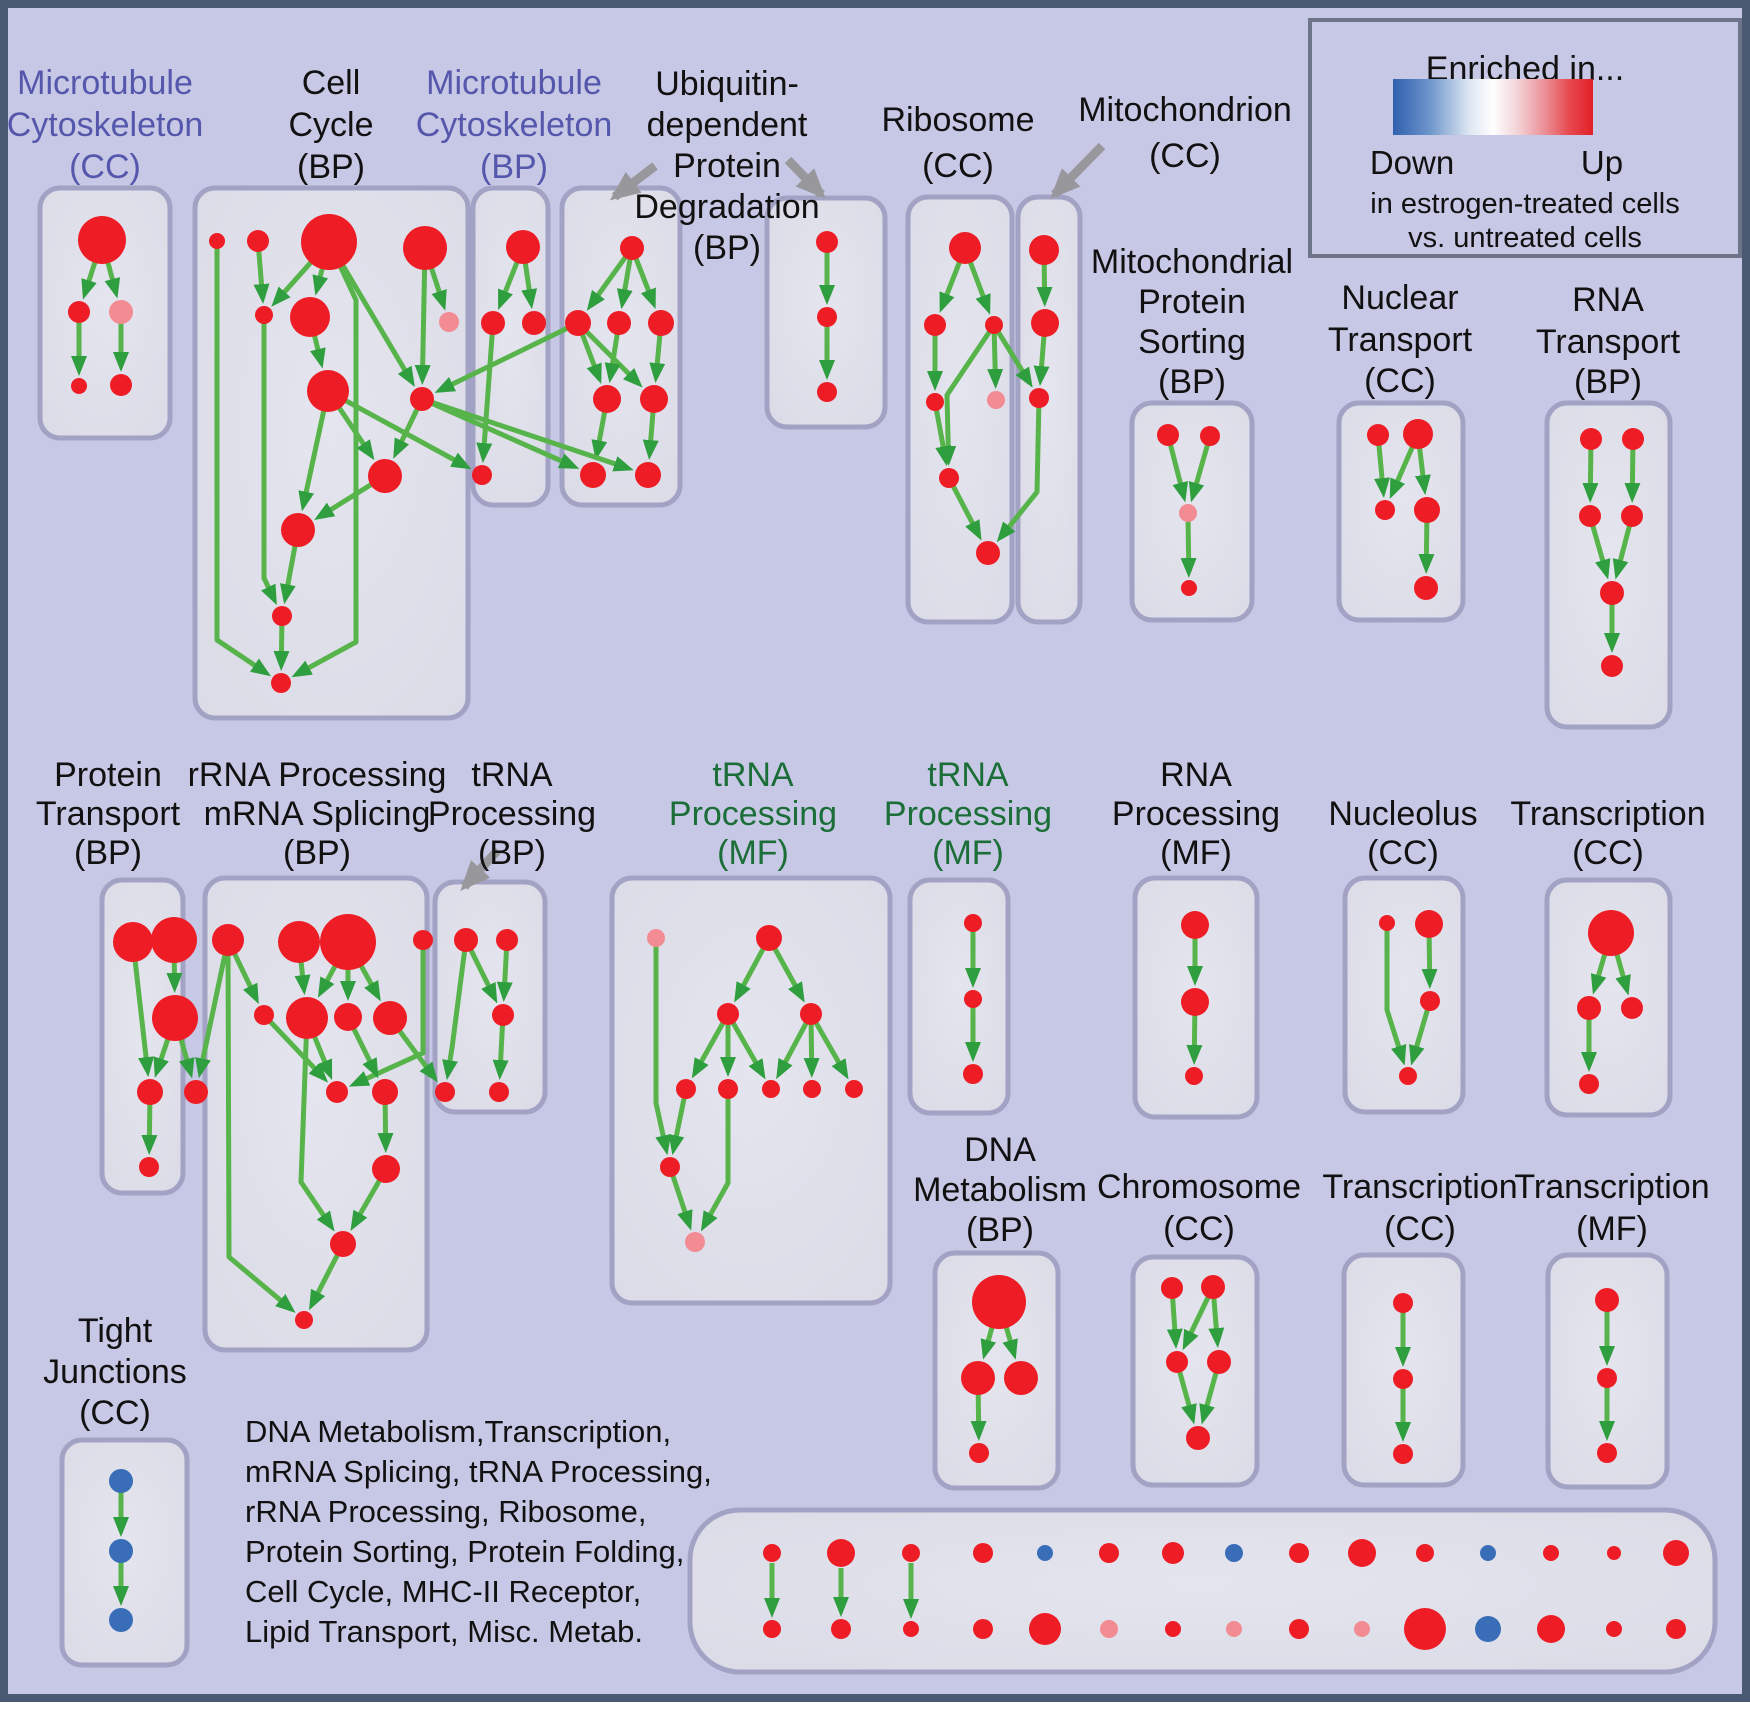 This screenshot has height=1715, width=1750. I want to click on group-label-nucleolus-cc: Nucleolus, so click(1402, 814).